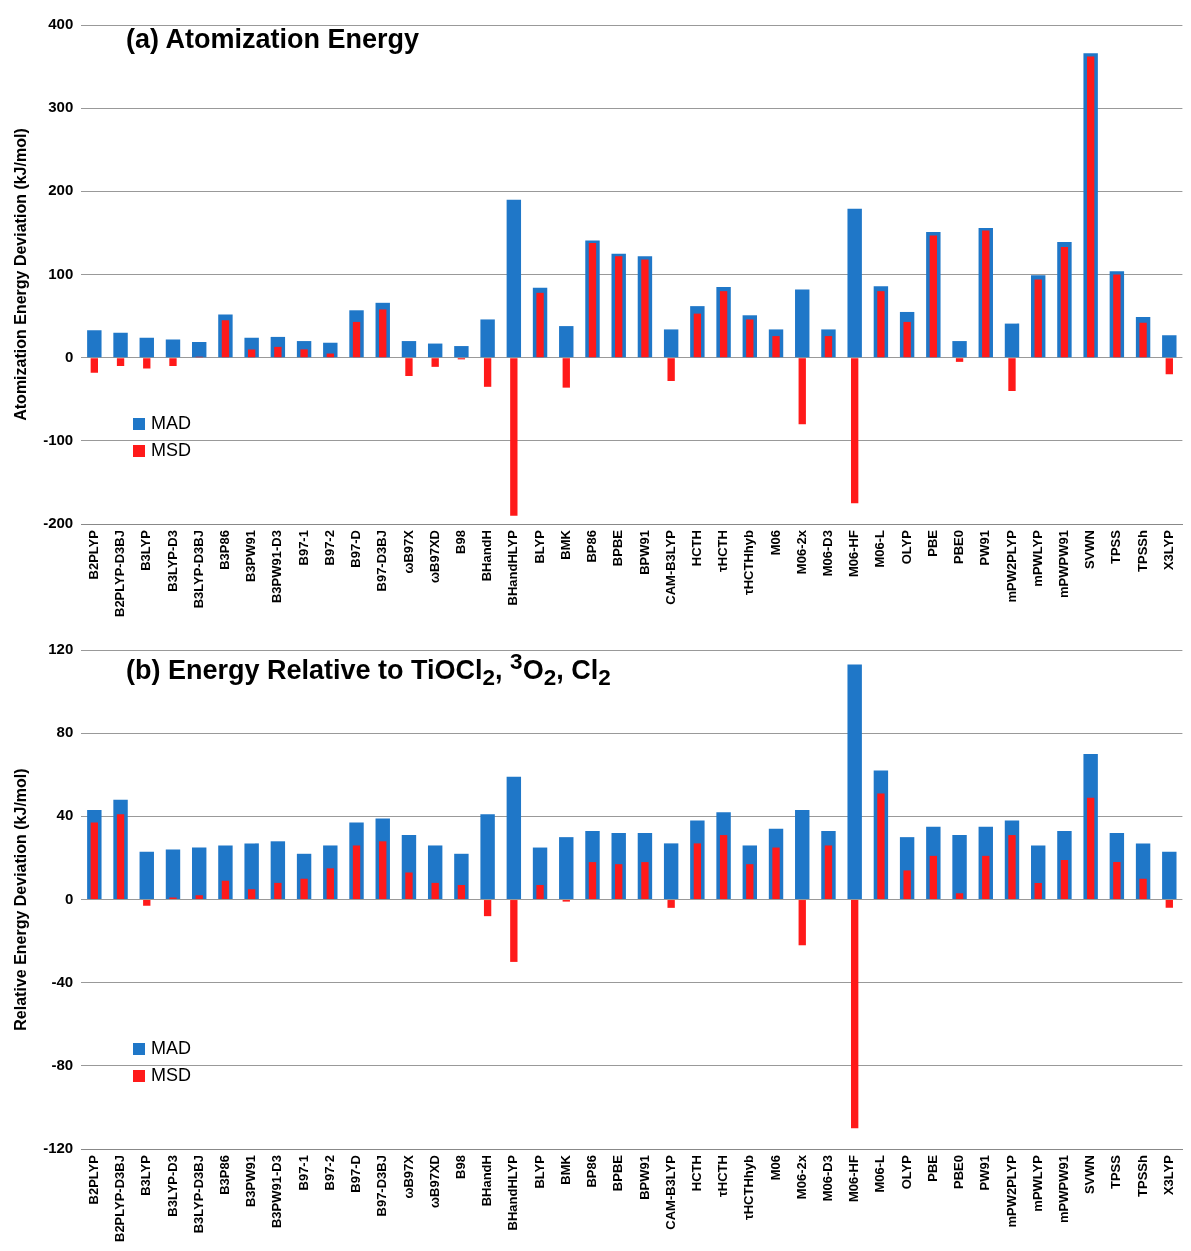  What do you see at coordinates (171, 423) in the screenshot?
I see `legend-label: MAD` at bounding box center [171, 423].